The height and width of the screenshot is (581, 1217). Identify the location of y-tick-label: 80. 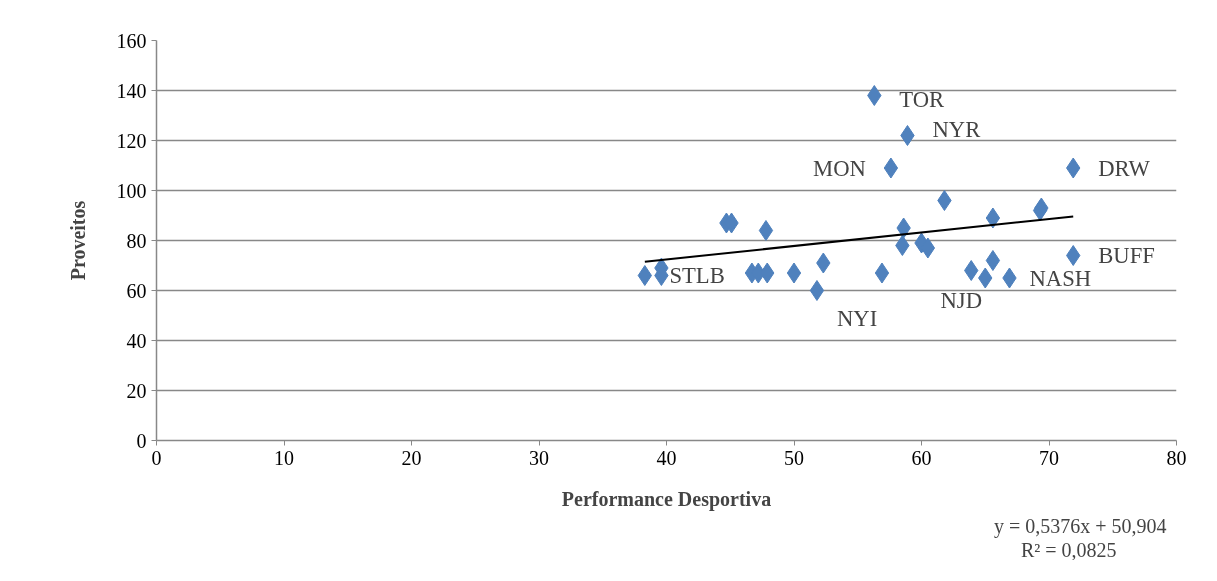
(136, 240).